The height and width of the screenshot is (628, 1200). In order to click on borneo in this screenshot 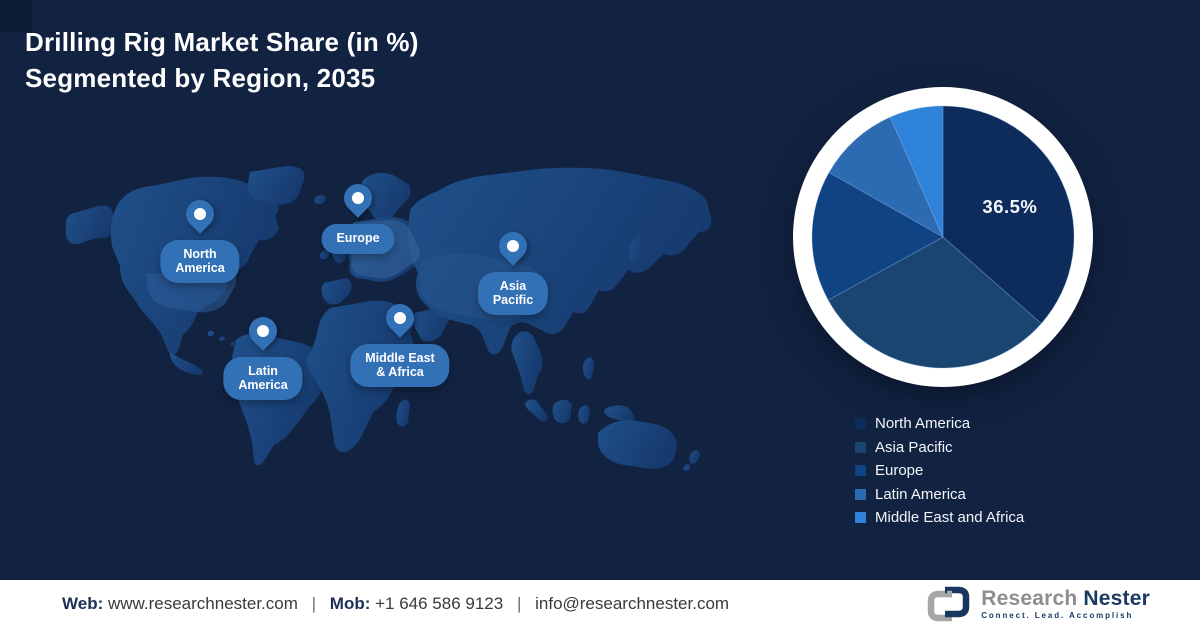, I will do `click(562, 411)`.